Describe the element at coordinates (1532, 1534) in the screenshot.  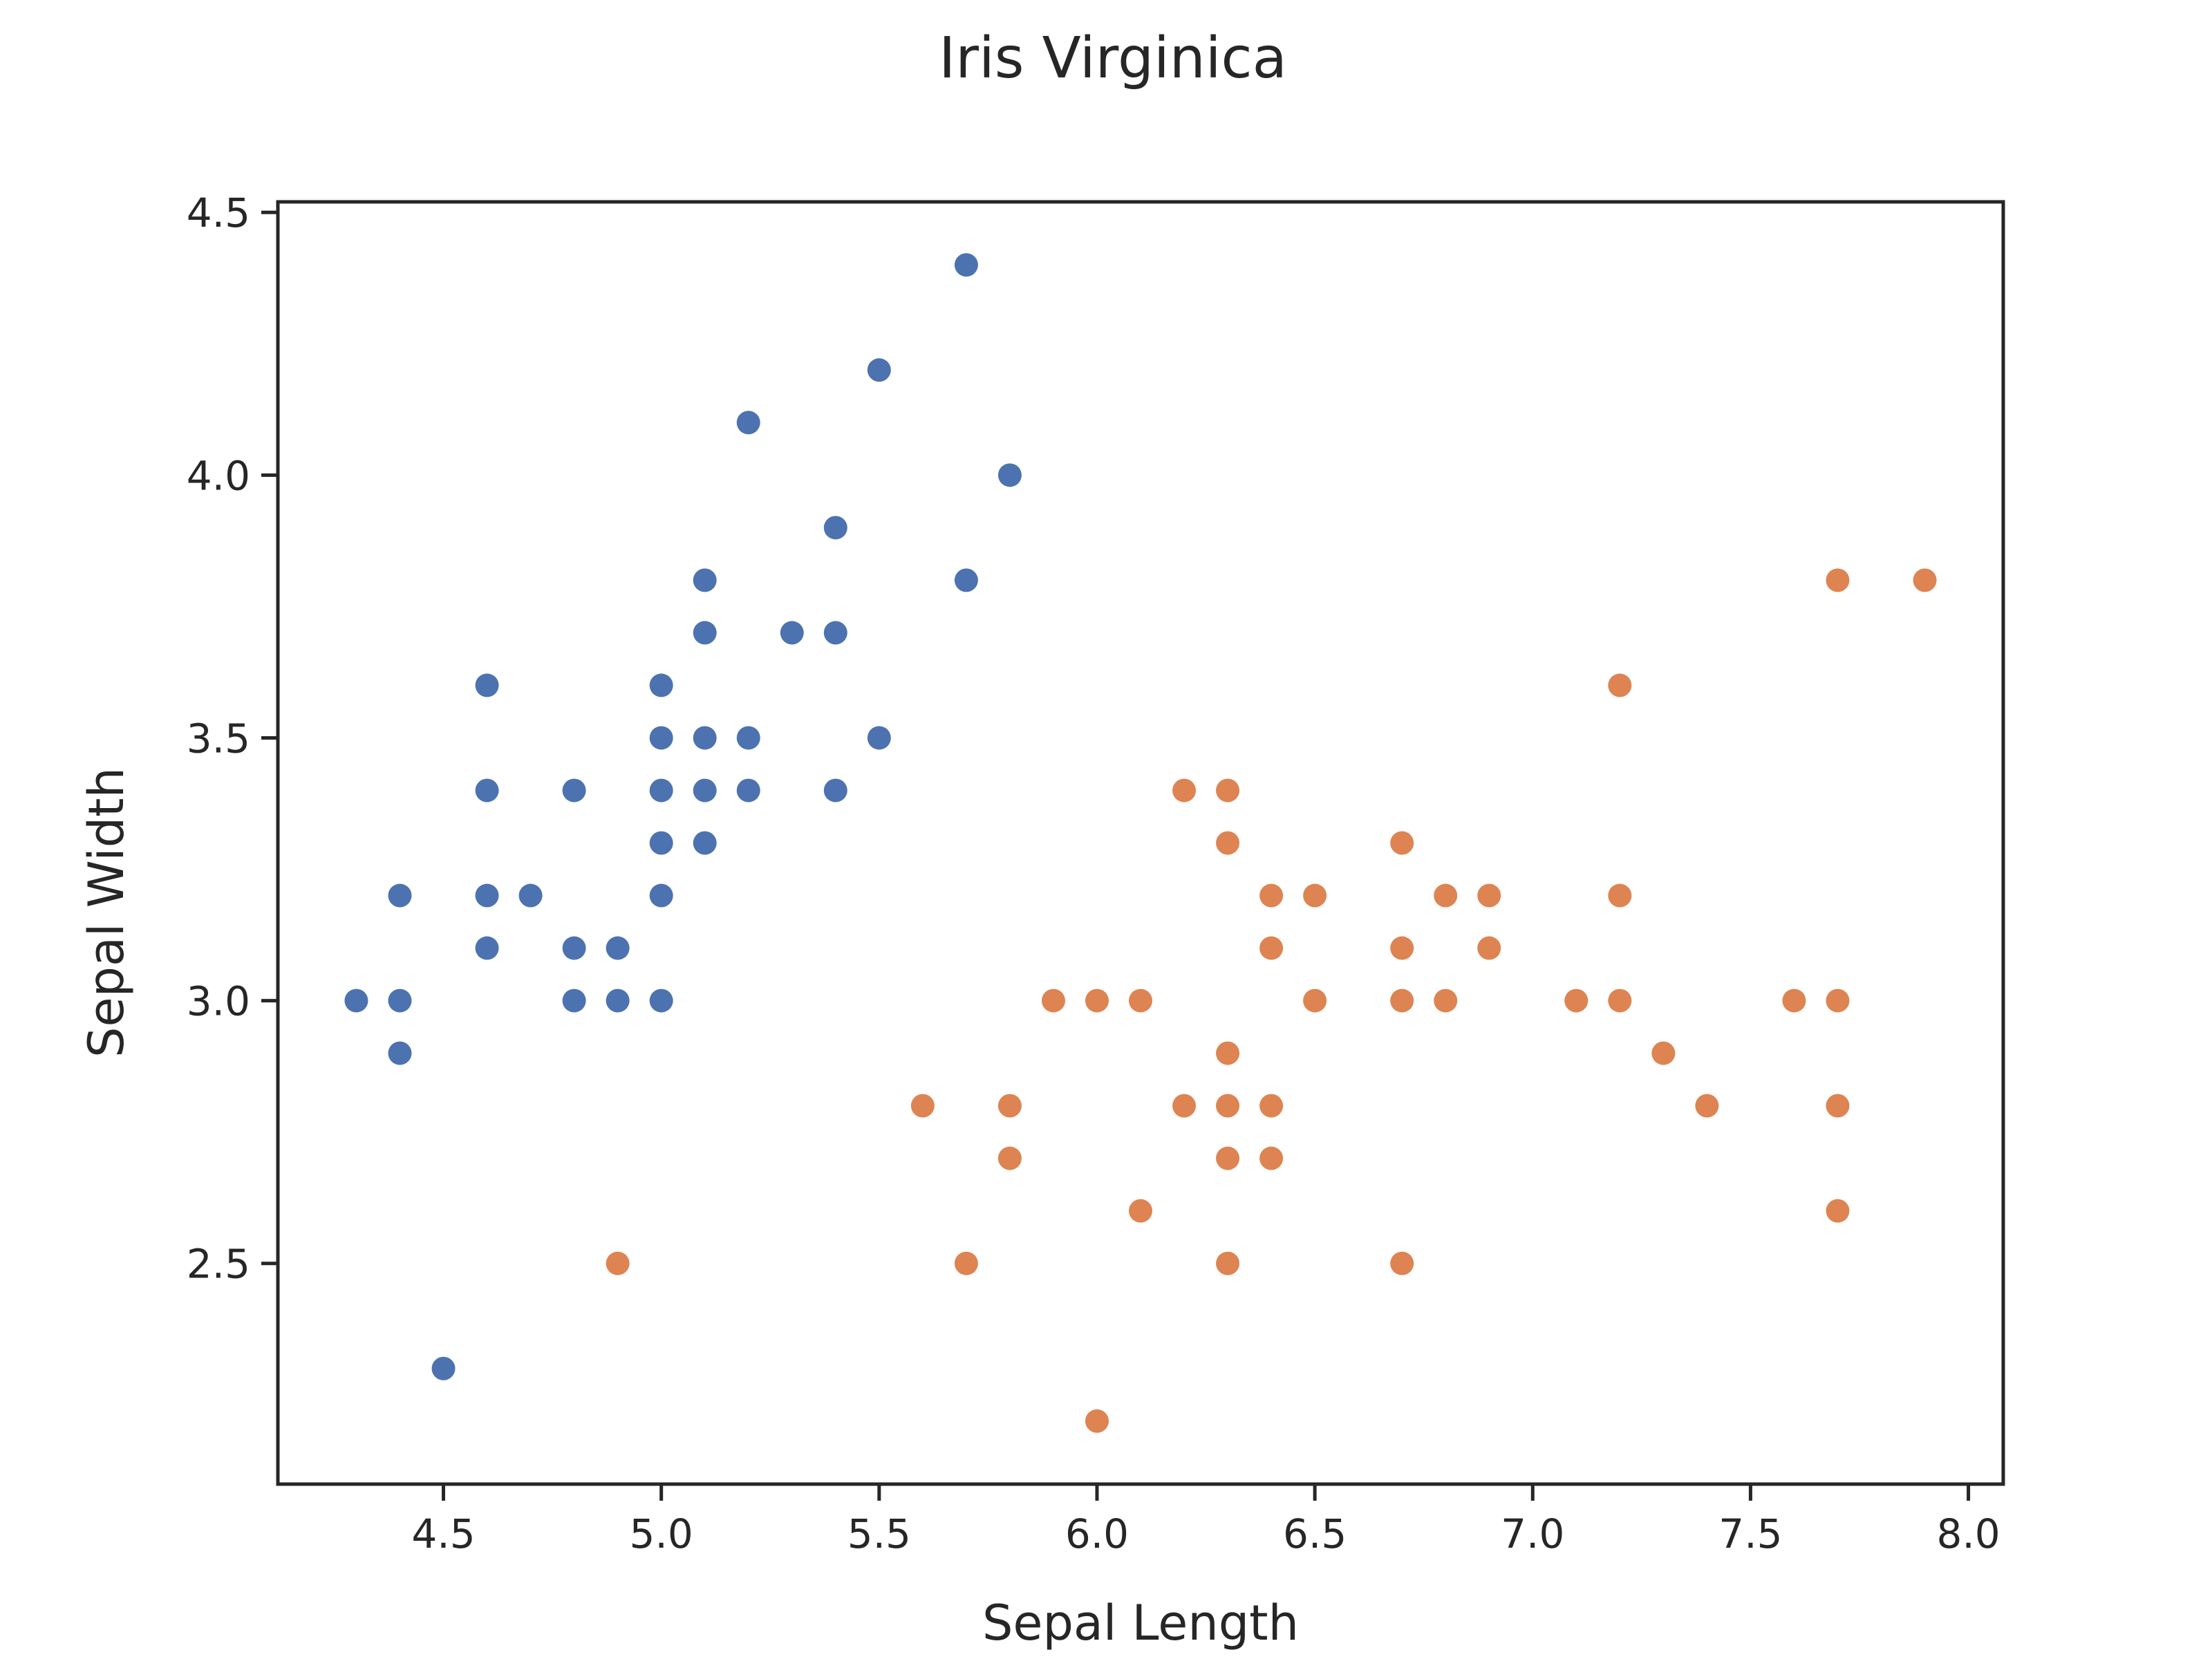
I see `x-tick-label: 7.0` at that location.